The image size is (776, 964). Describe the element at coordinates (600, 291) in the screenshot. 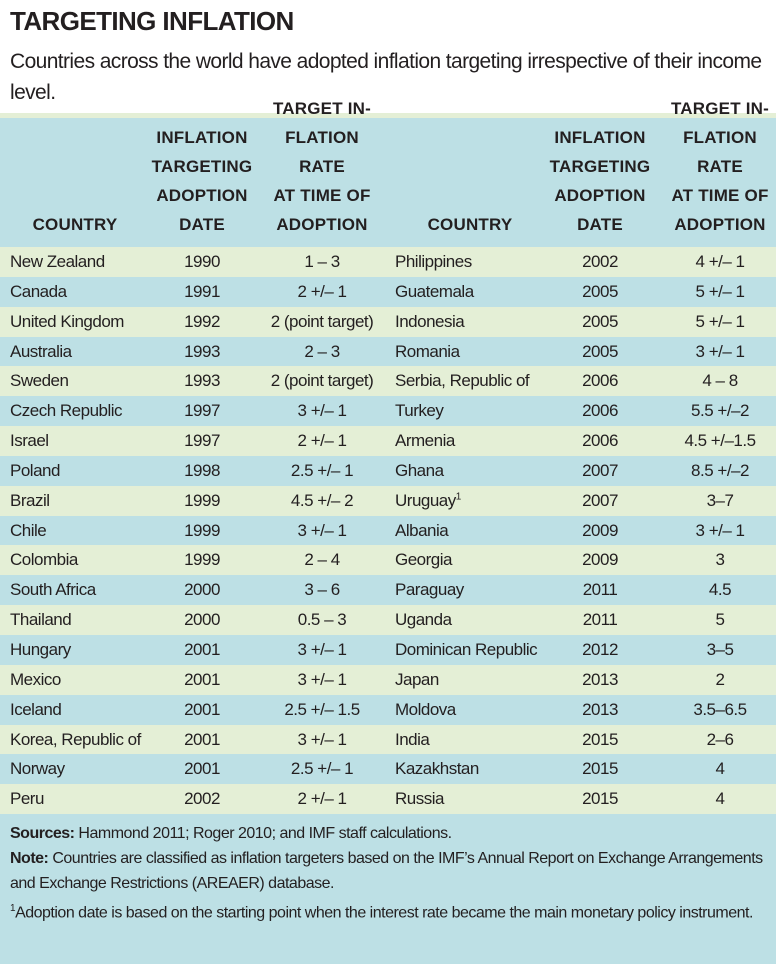

I see `date-cell: 2005` at that location.